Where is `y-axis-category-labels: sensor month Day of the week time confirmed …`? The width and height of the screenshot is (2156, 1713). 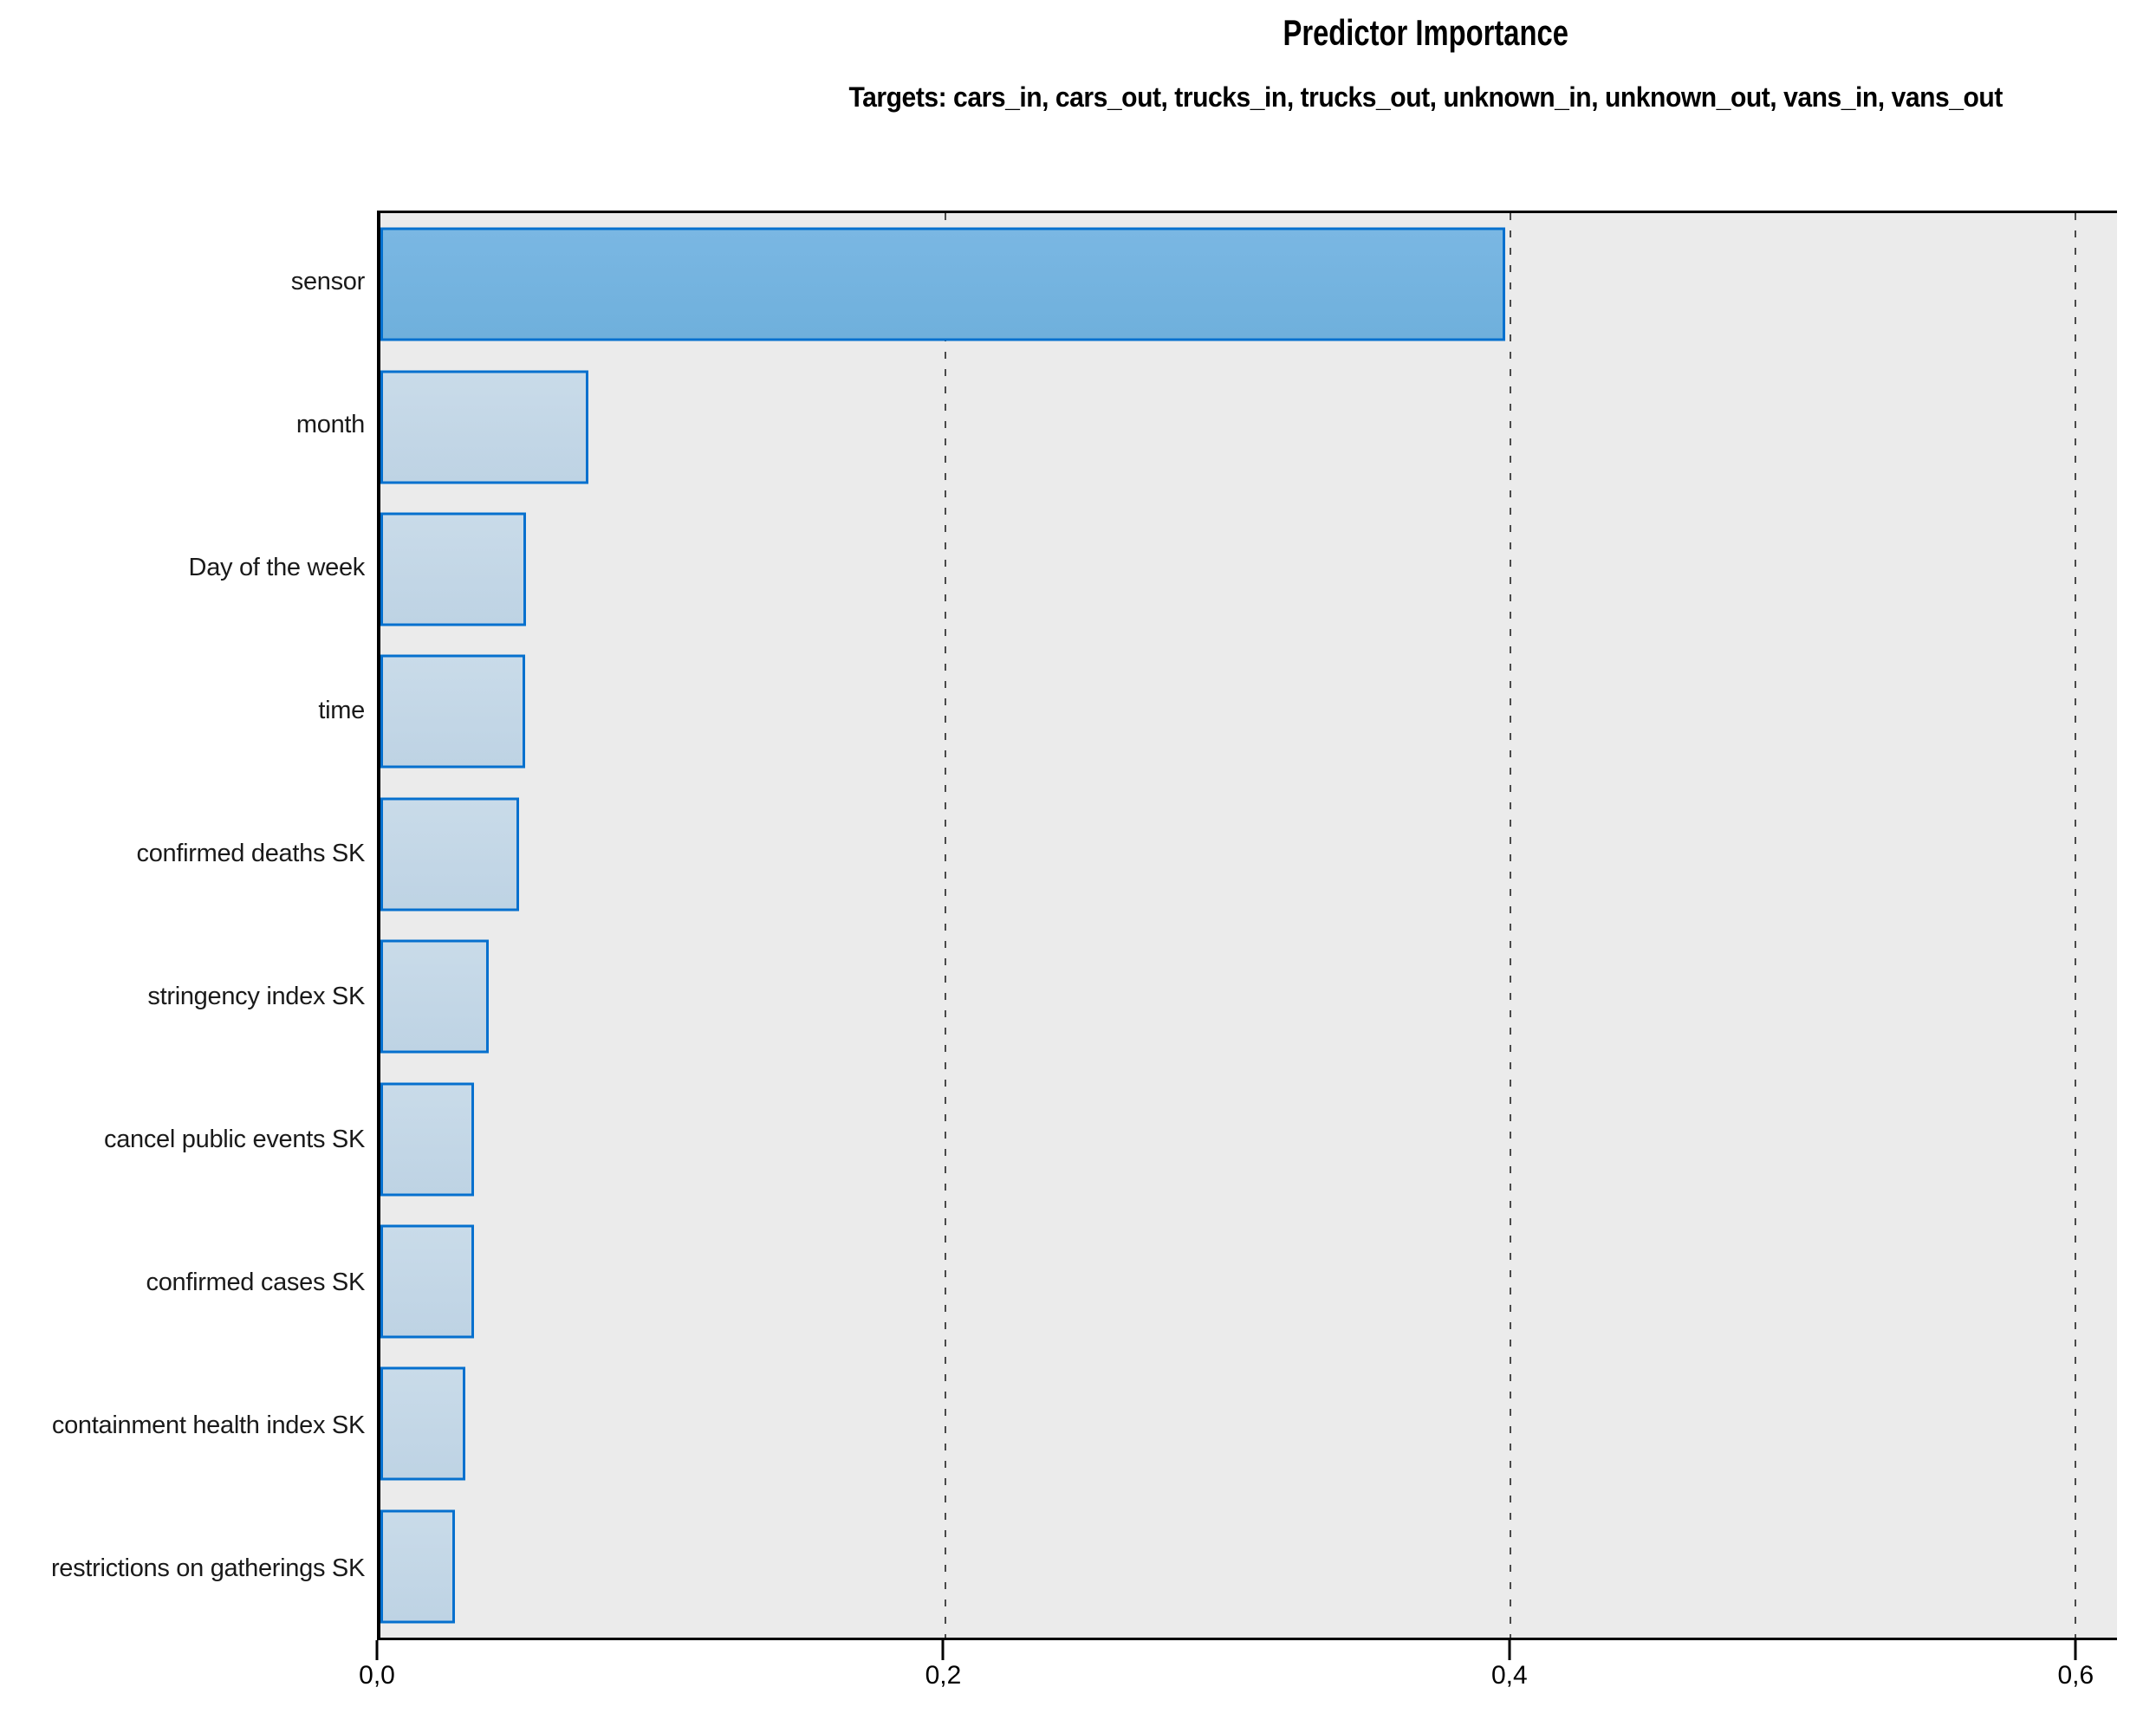
y-axis-category-labels: sensor month Day of the week time confirmed … is located at coordinates (182, 925).